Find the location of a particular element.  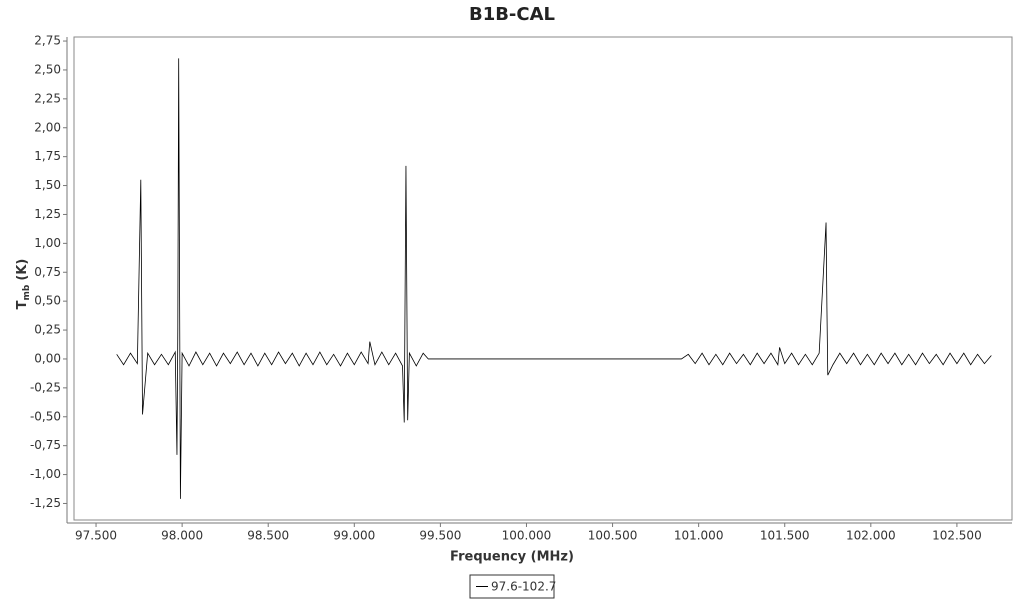

y-tick-label: 1,25 is located at coordinates (47, 214).